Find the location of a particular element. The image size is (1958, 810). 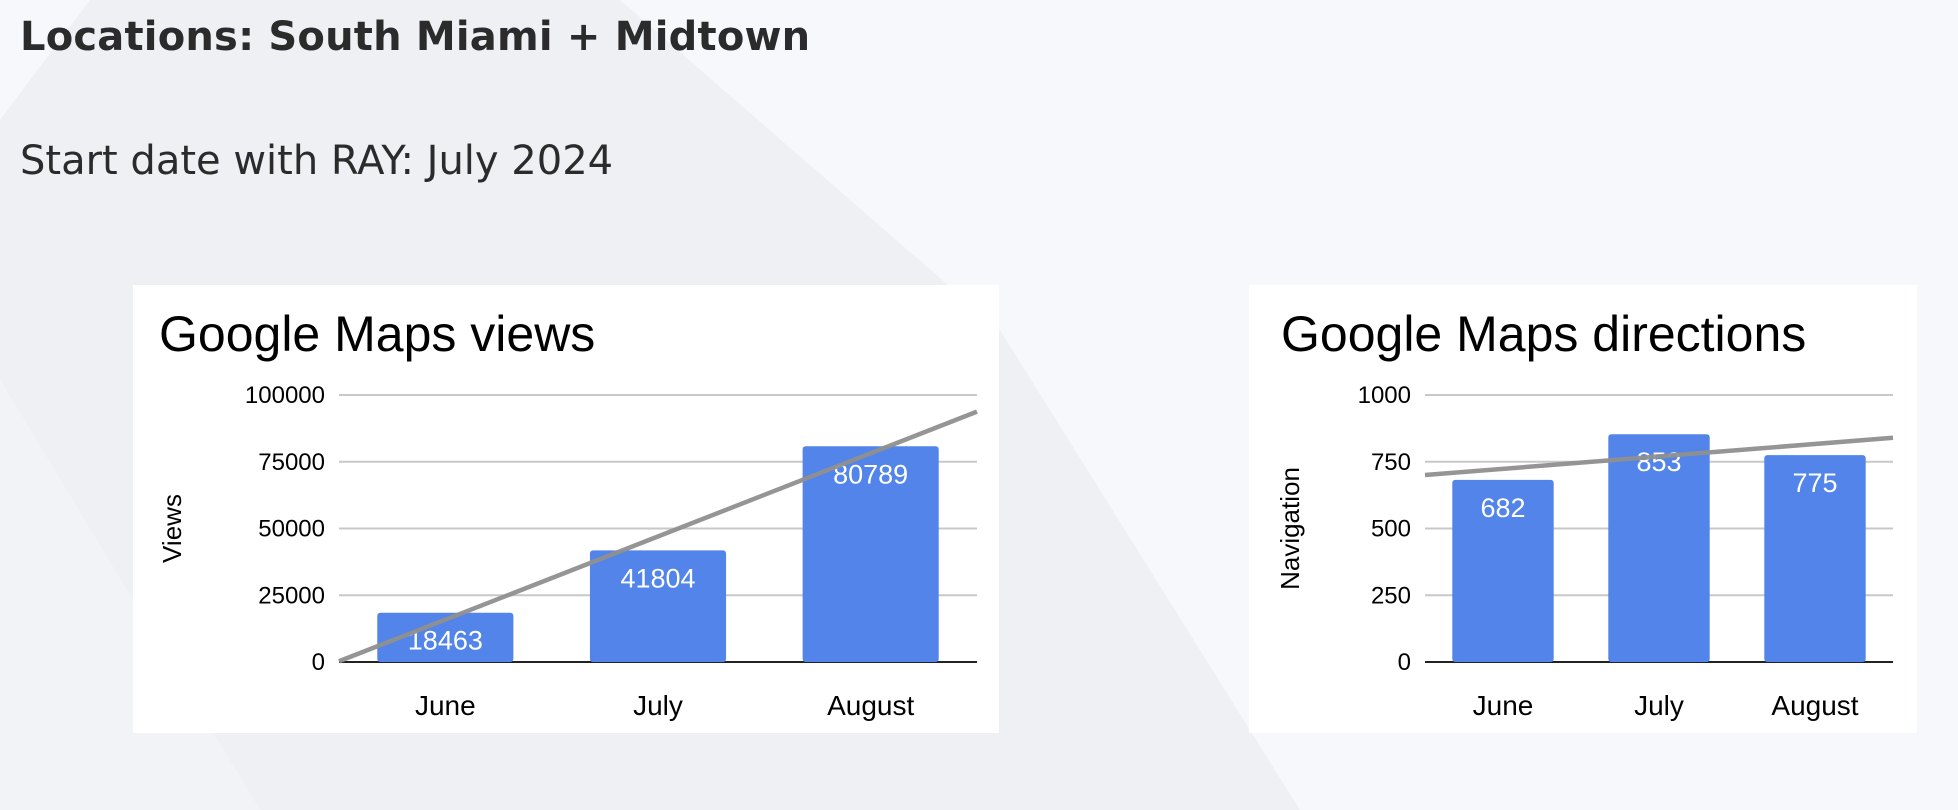

y-tick-label: 100000 is located at coordinates (285, 395).